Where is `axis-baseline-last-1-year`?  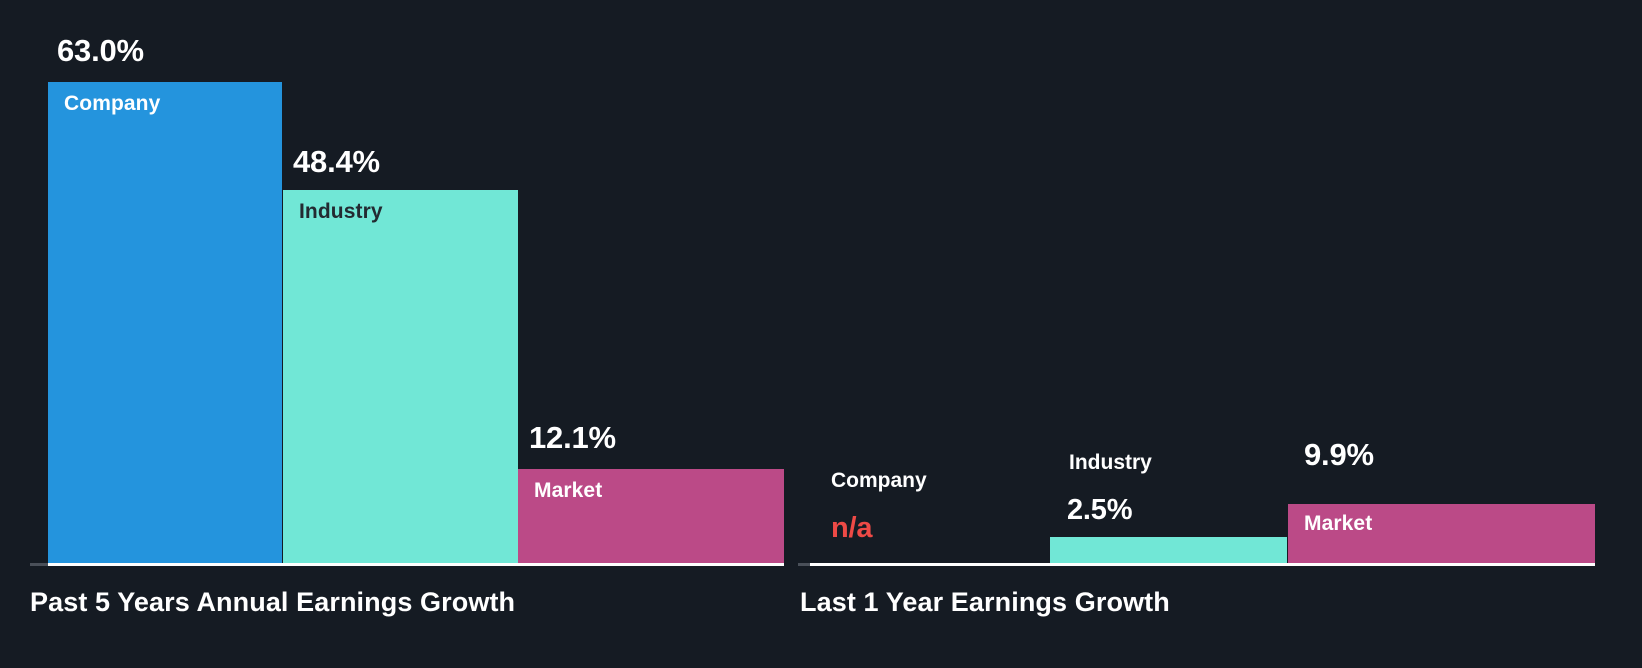
axis-baseline-last-1-year is located at coordinates (1202, 564).